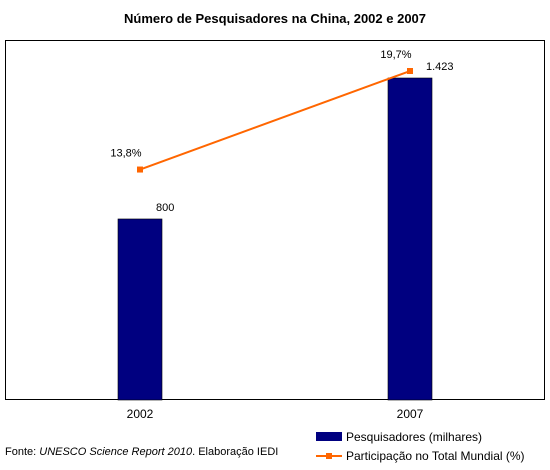  I want to click on line-series, so click(275, 120).